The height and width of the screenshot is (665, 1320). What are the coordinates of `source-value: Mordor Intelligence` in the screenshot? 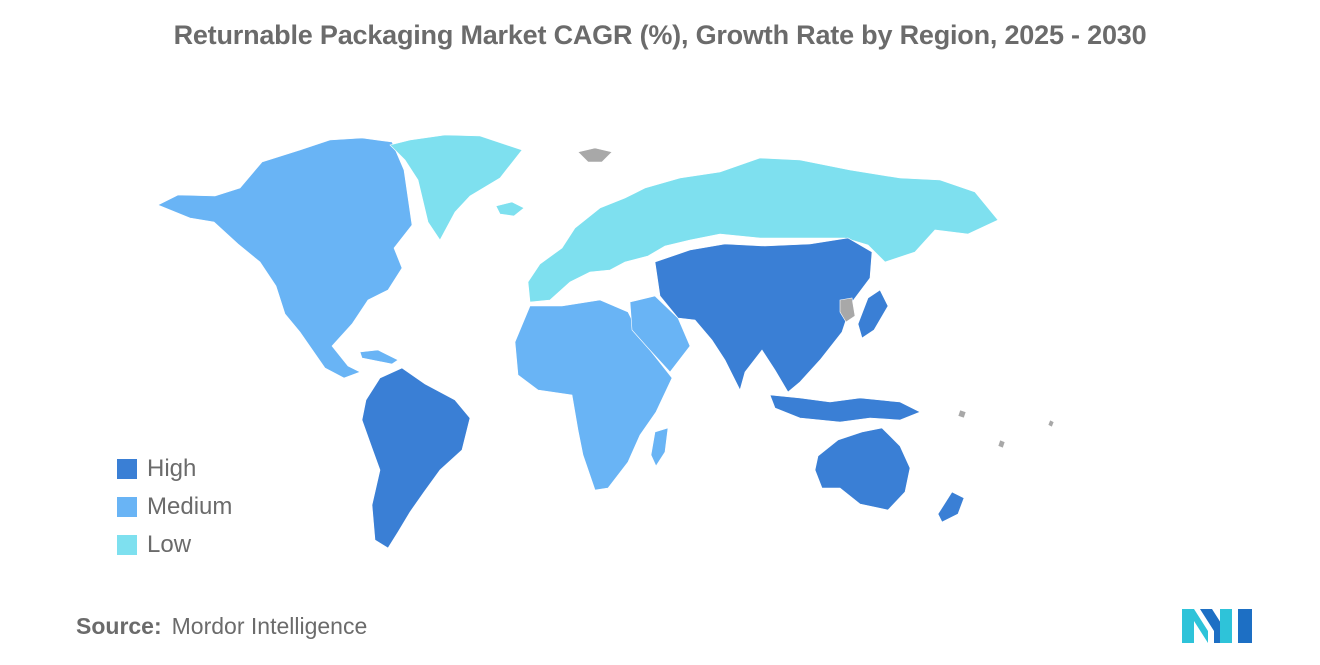 It's located at (269, 626).